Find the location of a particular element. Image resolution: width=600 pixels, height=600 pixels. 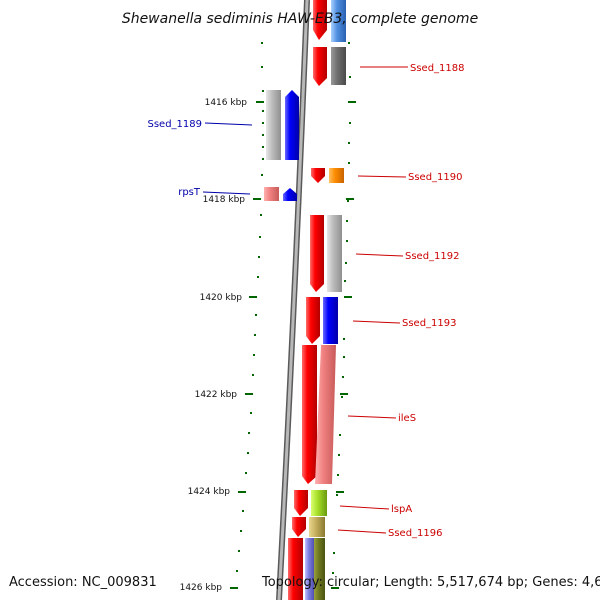

kbp-label: 1418 kbp is located at coordinates (224, 200).